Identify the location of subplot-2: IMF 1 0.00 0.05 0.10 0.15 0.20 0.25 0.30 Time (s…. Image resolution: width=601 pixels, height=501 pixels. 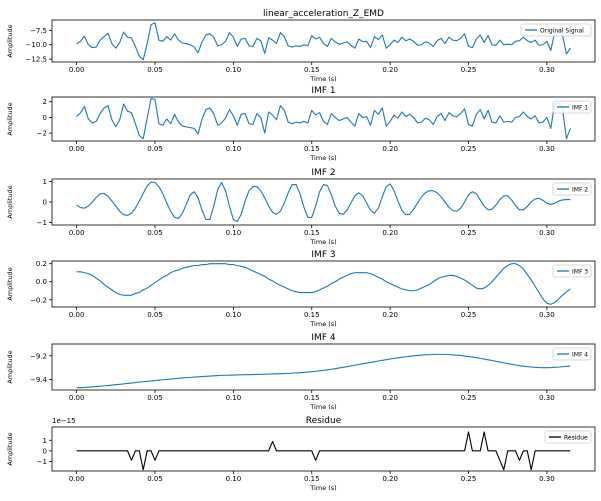
(301, 124).